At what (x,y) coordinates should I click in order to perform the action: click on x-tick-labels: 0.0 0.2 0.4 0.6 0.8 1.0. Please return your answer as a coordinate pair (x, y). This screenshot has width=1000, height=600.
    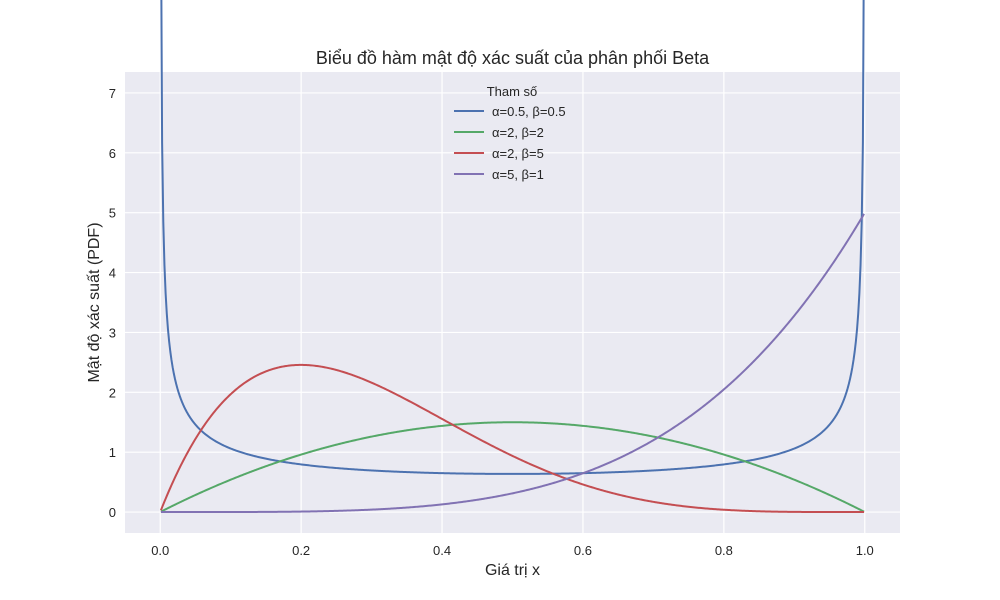
    Looking at the image, I should click on (512, 550).